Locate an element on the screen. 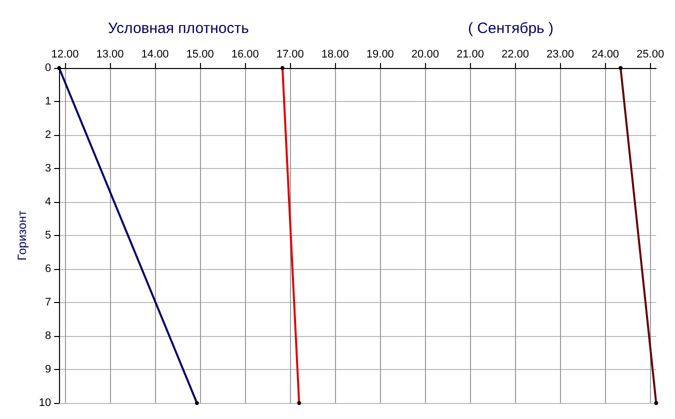 Image resolution: width=675 pixels, height=419 pixels. x-tick-label: 20.00 is located at coordinates (425, 54).